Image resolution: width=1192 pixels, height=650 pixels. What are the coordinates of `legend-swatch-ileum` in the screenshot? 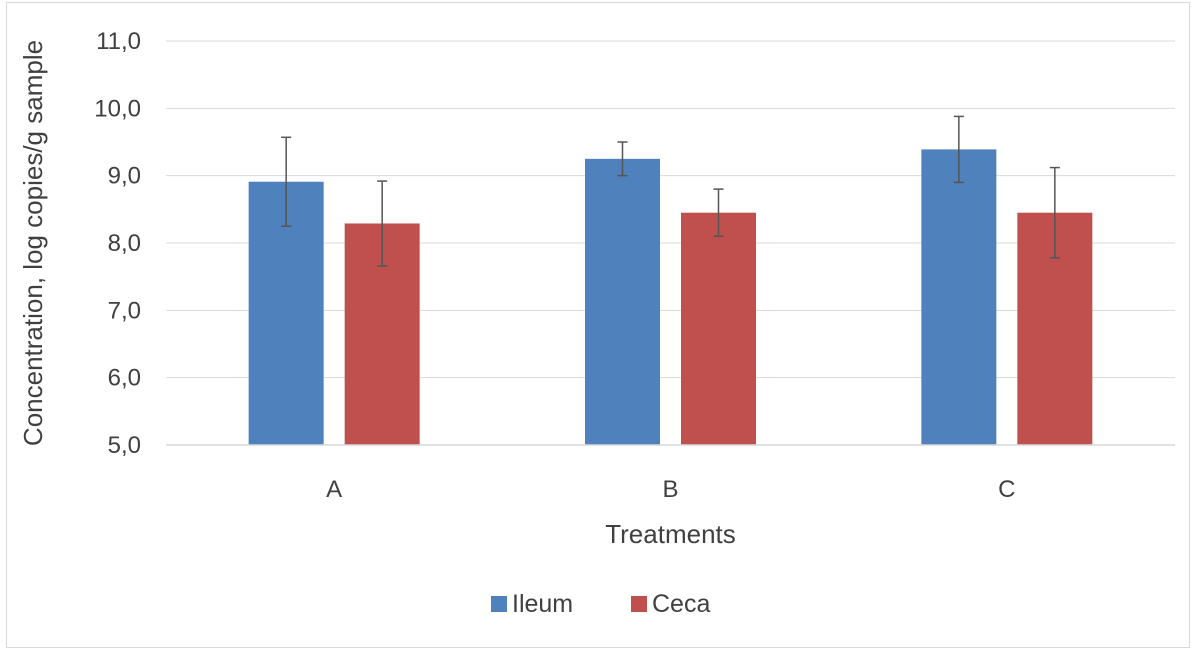 It's located at (499, 604).